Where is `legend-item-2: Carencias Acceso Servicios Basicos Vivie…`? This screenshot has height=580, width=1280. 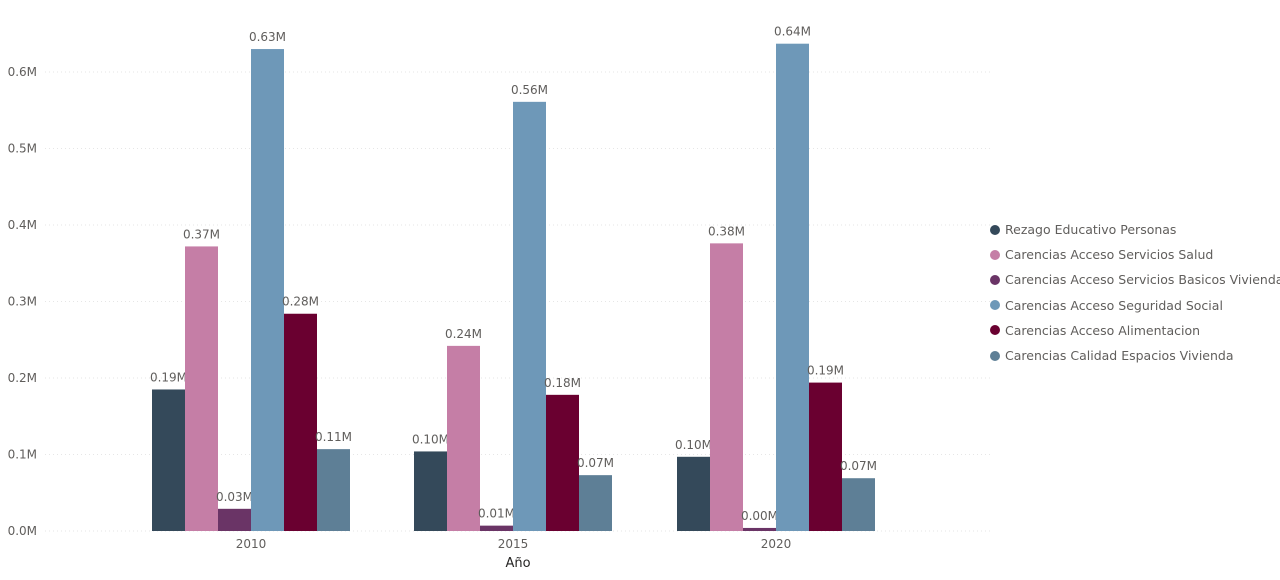 legend-item-2: Carencias Acceso Servicios Basicos Vivie… is located at coordinates (1135, 279).